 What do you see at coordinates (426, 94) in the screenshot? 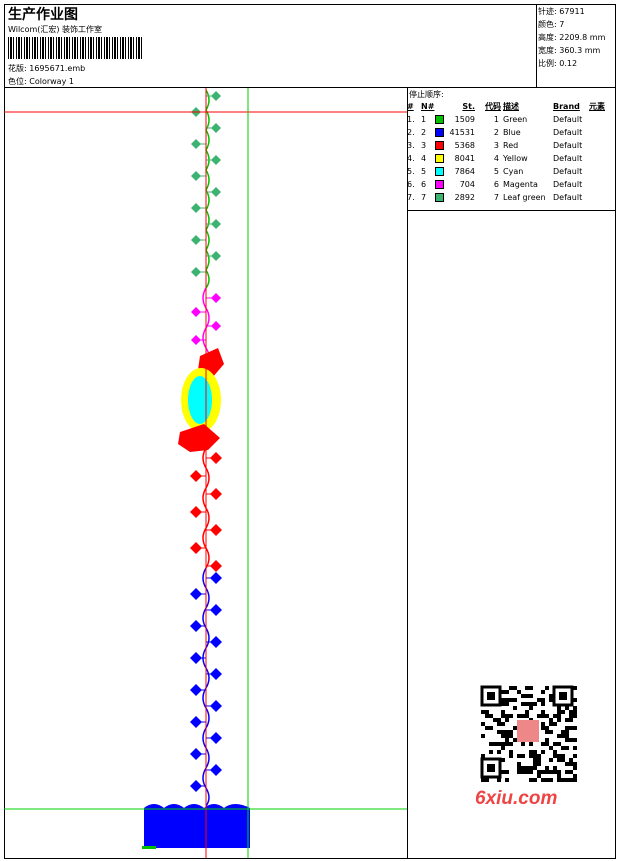
I see `sequence-title: 停止顺序:` at bounding box center [426, 94].